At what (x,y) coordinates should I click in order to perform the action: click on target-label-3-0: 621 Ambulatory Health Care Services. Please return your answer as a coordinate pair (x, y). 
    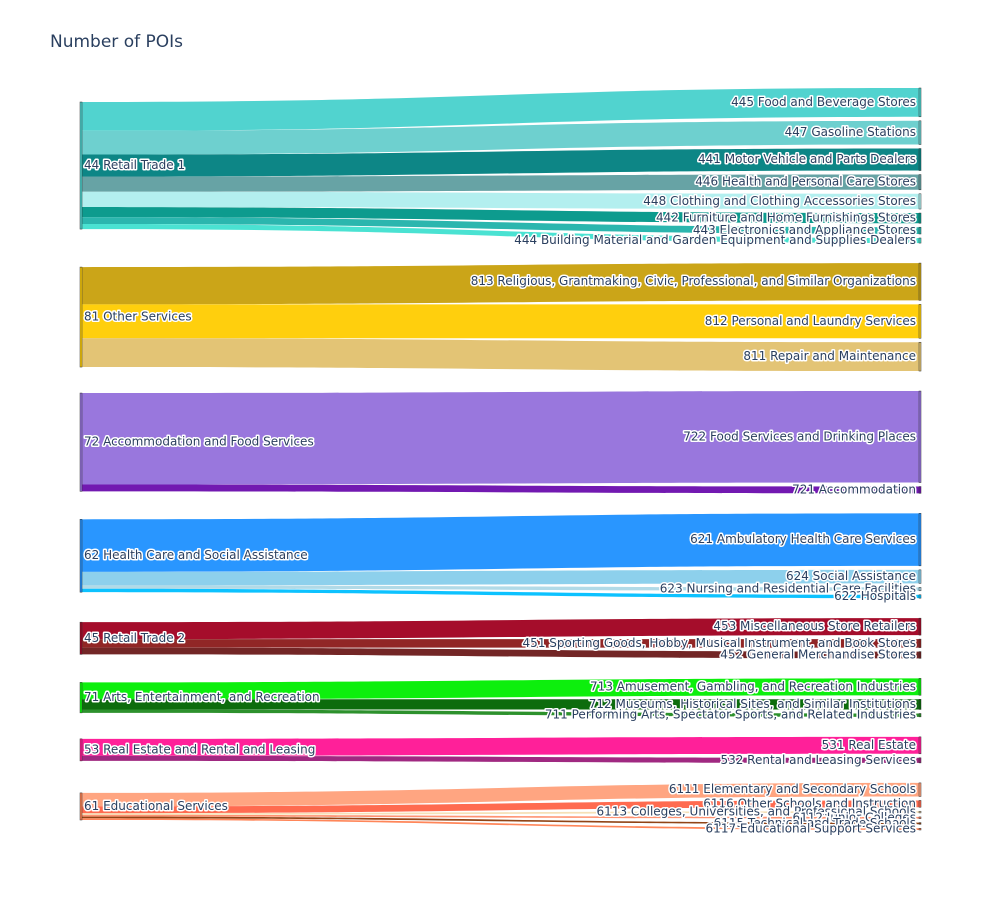
    Looking at the image, I should click on (803, 539).